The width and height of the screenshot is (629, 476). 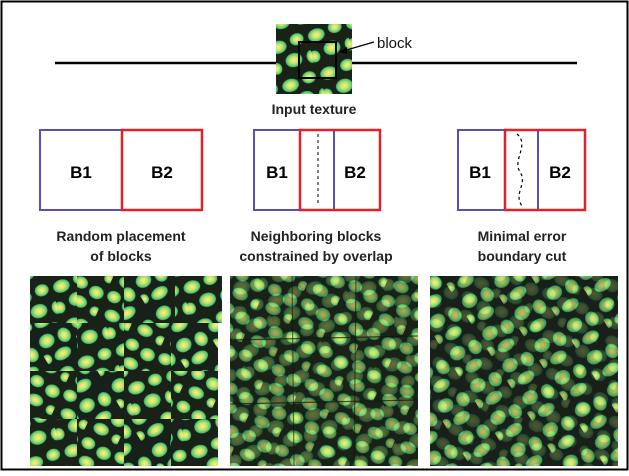 I want to click on panel-cut: B1 B2 Minimal error boundary cut, so click(x=522, y=196).